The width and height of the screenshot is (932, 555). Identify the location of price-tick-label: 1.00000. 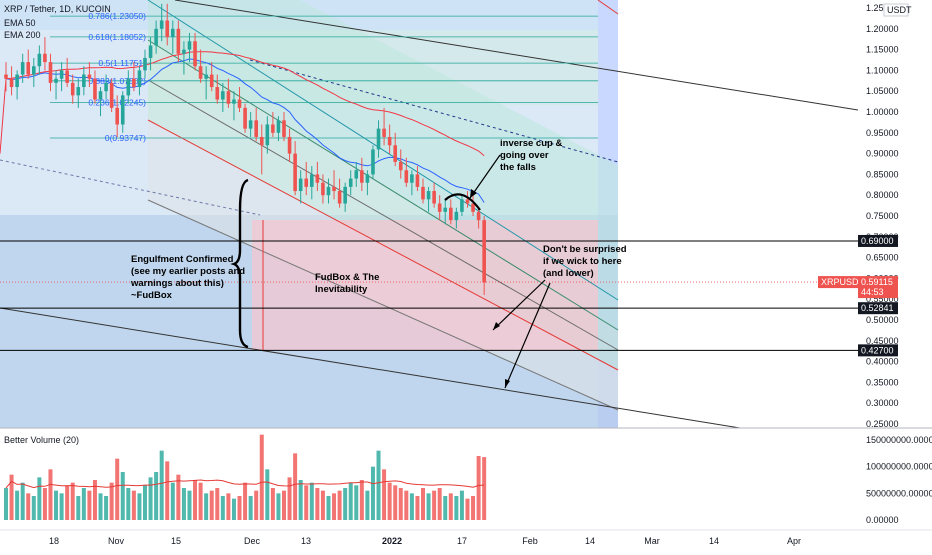
(882, 112).